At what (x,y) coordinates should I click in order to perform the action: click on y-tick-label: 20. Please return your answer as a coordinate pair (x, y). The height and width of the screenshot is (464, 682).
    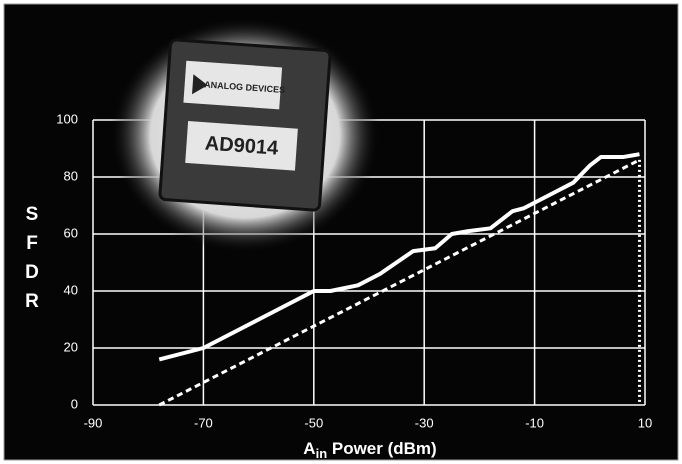
    Looking at the image, I should click on (71, 346).